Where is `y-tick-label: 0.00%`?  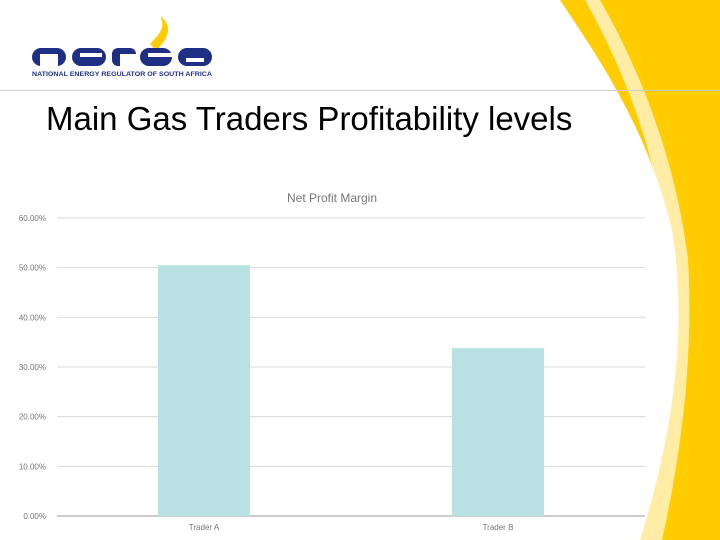 y-tick-label: 0.00% is located at coordinates (34, 516).